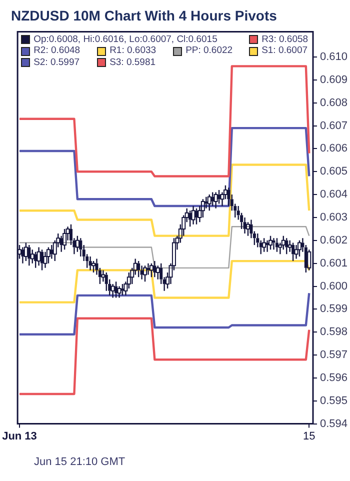  What do you see at coordinates (334, 378) in the screenshot?
I see `y-tick-label: 0.596` at bounding box center [334, 378].